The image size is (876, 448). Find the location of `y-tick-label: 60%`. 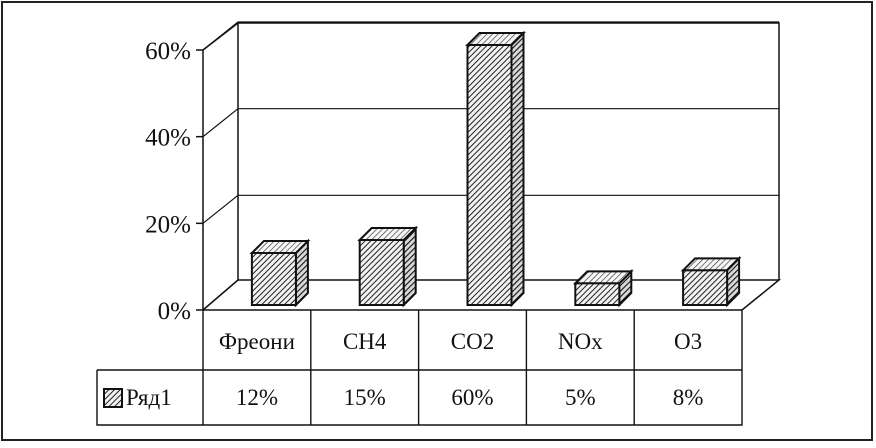

y-tick-label: 60% is located at coordinates (168, 51).